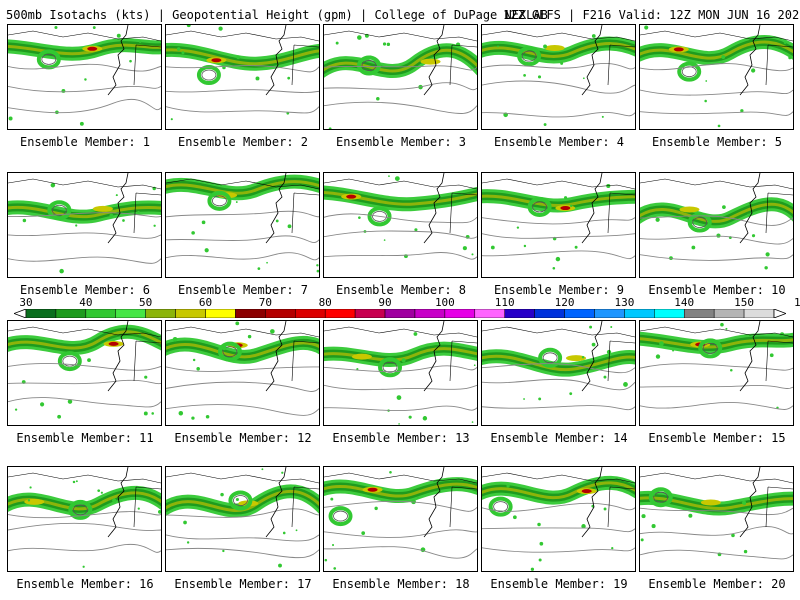  What do you see at coordinates (385, 302) in the screenshot?
I see `colorbar-tick-label: 90` at bounding box center [385, 302].